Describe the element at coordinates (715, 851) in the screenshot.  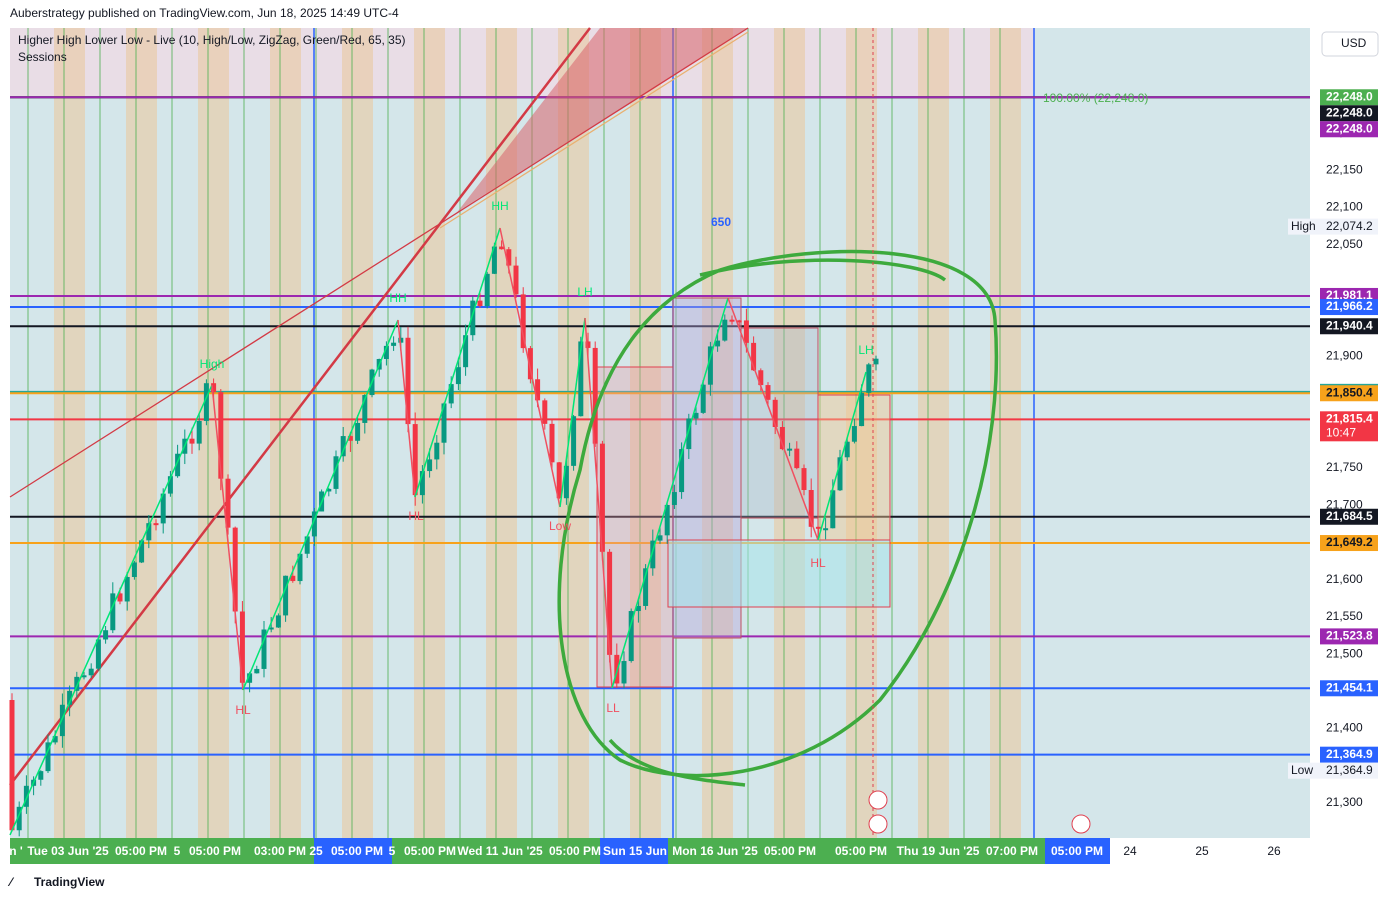
I see `time-label: Mon 16 Jun '25` at that location.